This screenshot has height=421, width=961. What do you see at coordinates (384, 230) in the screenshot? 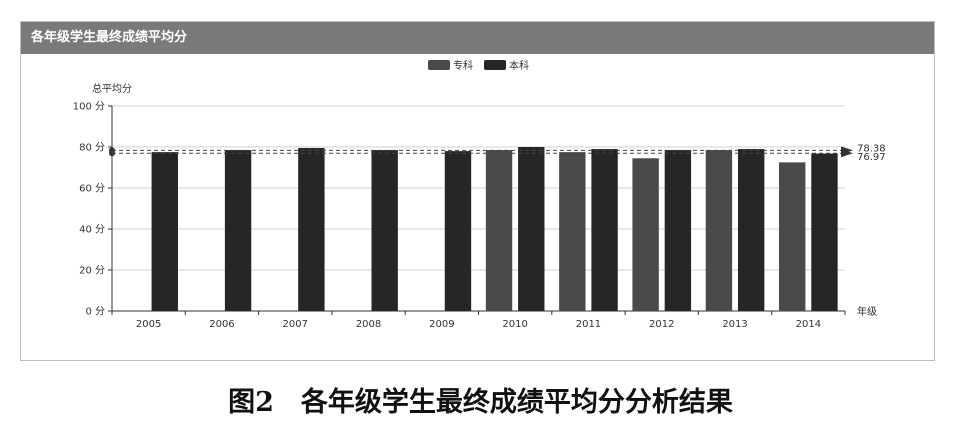
I see `bar-benke-2008` at bounding box center [384, 230].